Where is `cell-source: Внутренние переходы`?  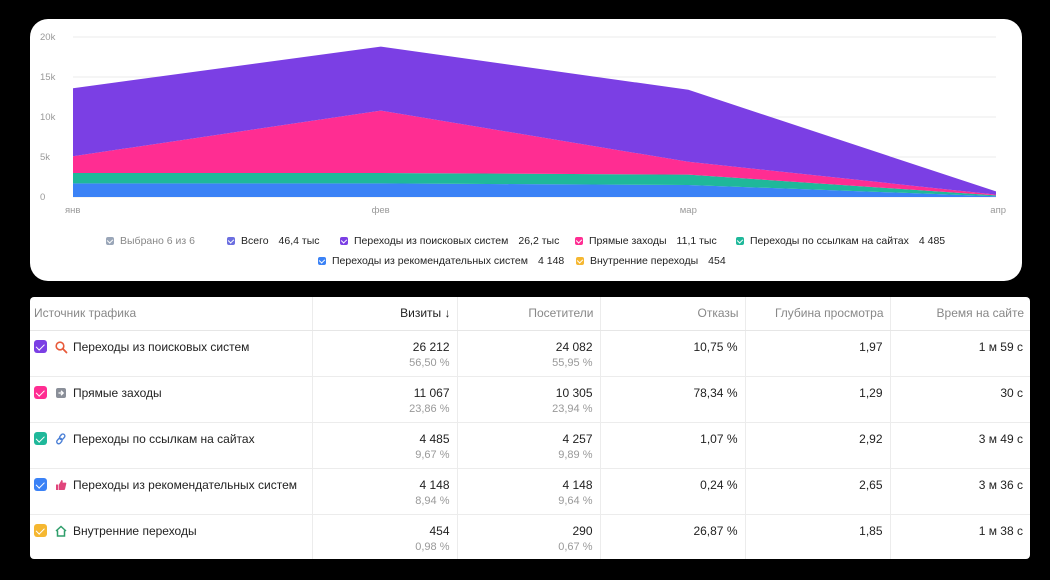
cell-source: Внутренние переходы is located at coordinates (171, 536).